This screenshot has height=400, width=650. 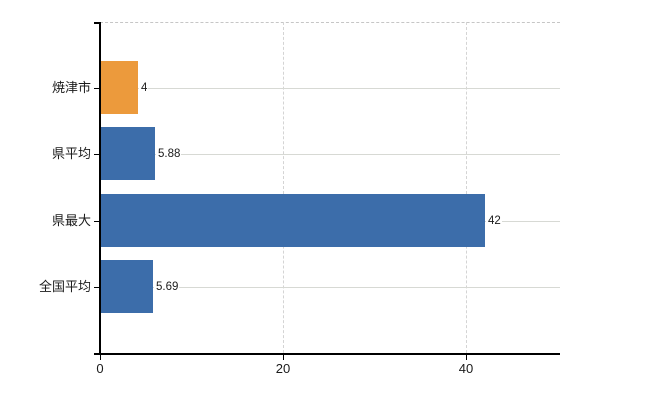 I want to click on bar-全国平均, so click(x=127, y=286).